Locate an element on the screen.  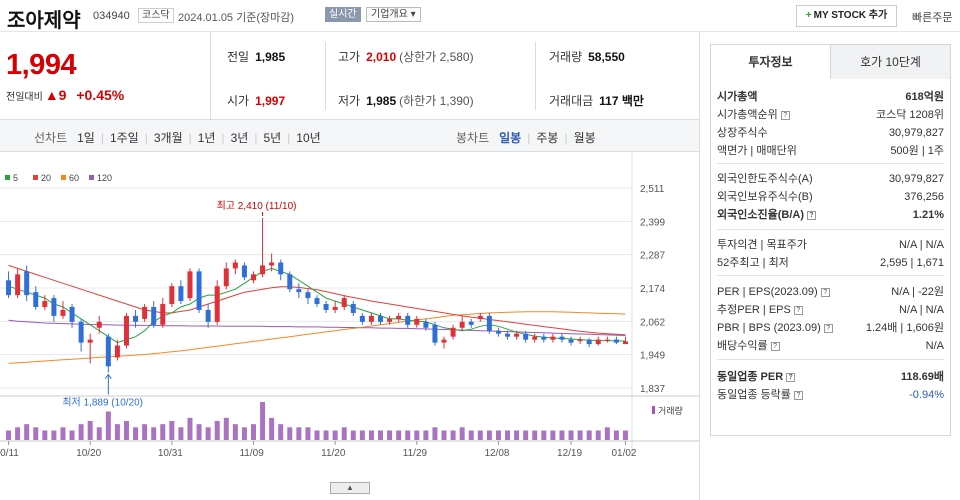
day-low: 저가 1,985 (하한가 1,390) is located at coordinates (406, 100).